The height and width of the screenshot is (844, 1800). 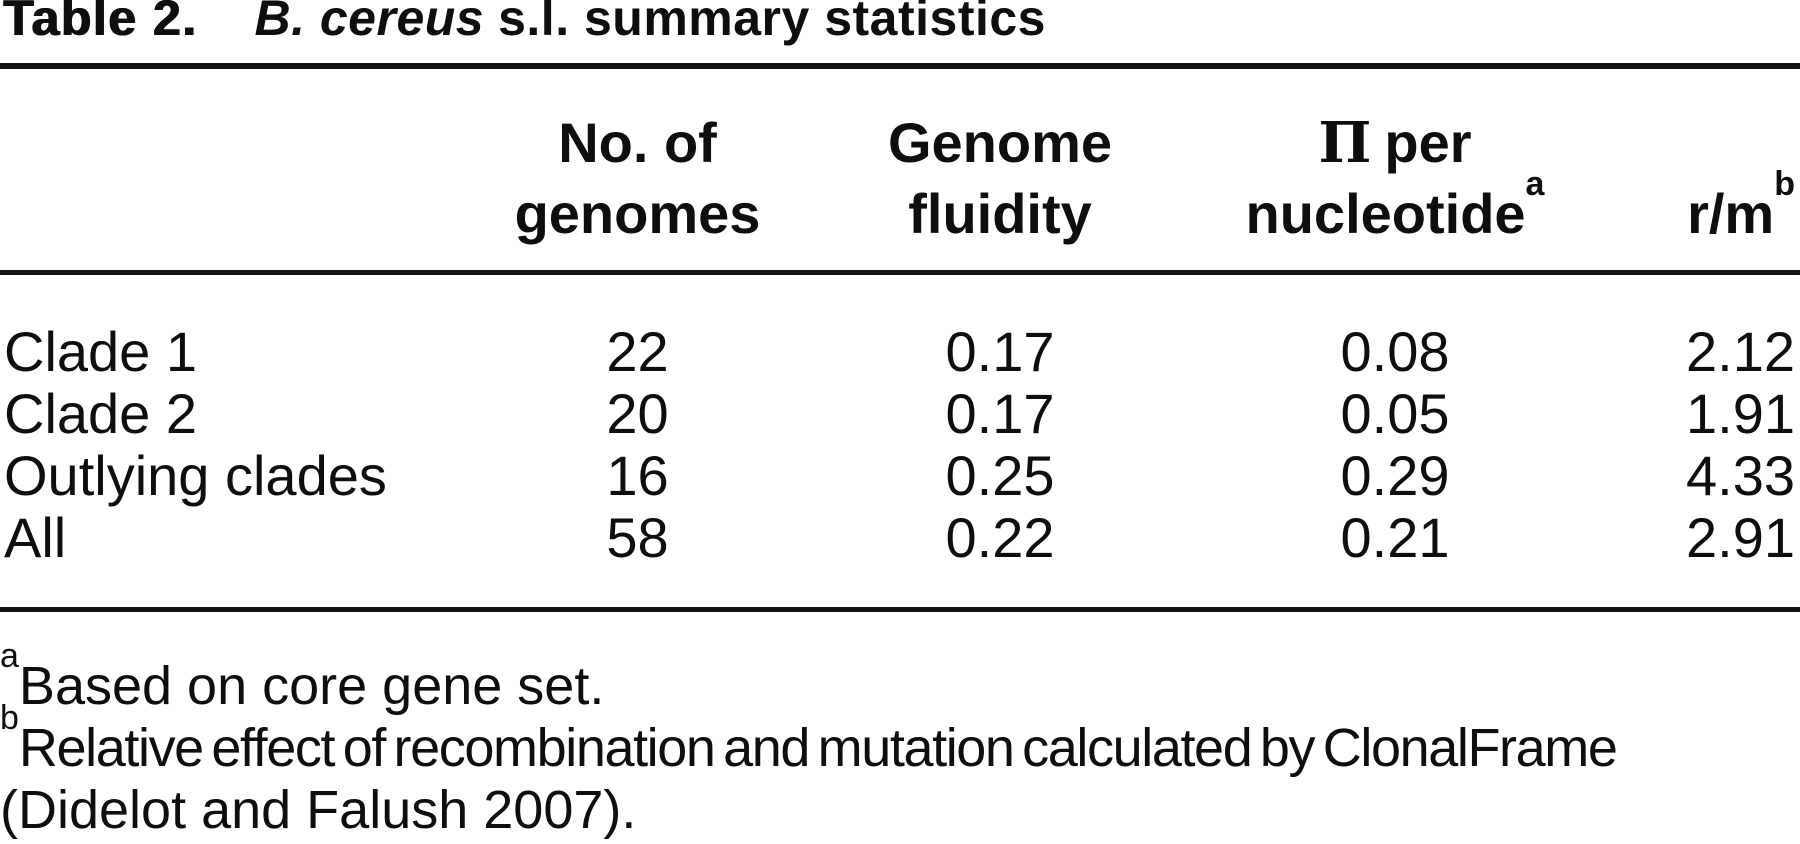 What do you see at coordinates (9, 656) in the screenshot?
I see `footnote-a-marker: a` at bounding box center [9, 656].